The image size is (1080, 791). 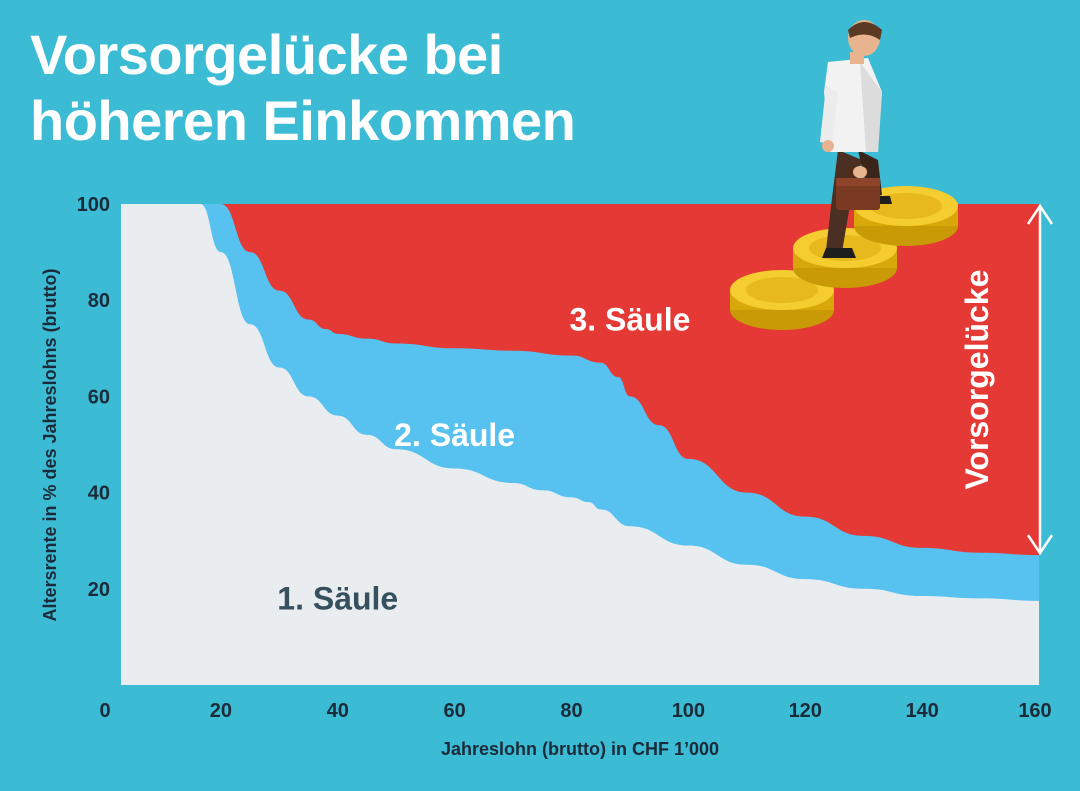 What do you see at coordinates (99, 590) in the screenshot?
I see `y-tick-label: 20` at bounding box center [99, 590].